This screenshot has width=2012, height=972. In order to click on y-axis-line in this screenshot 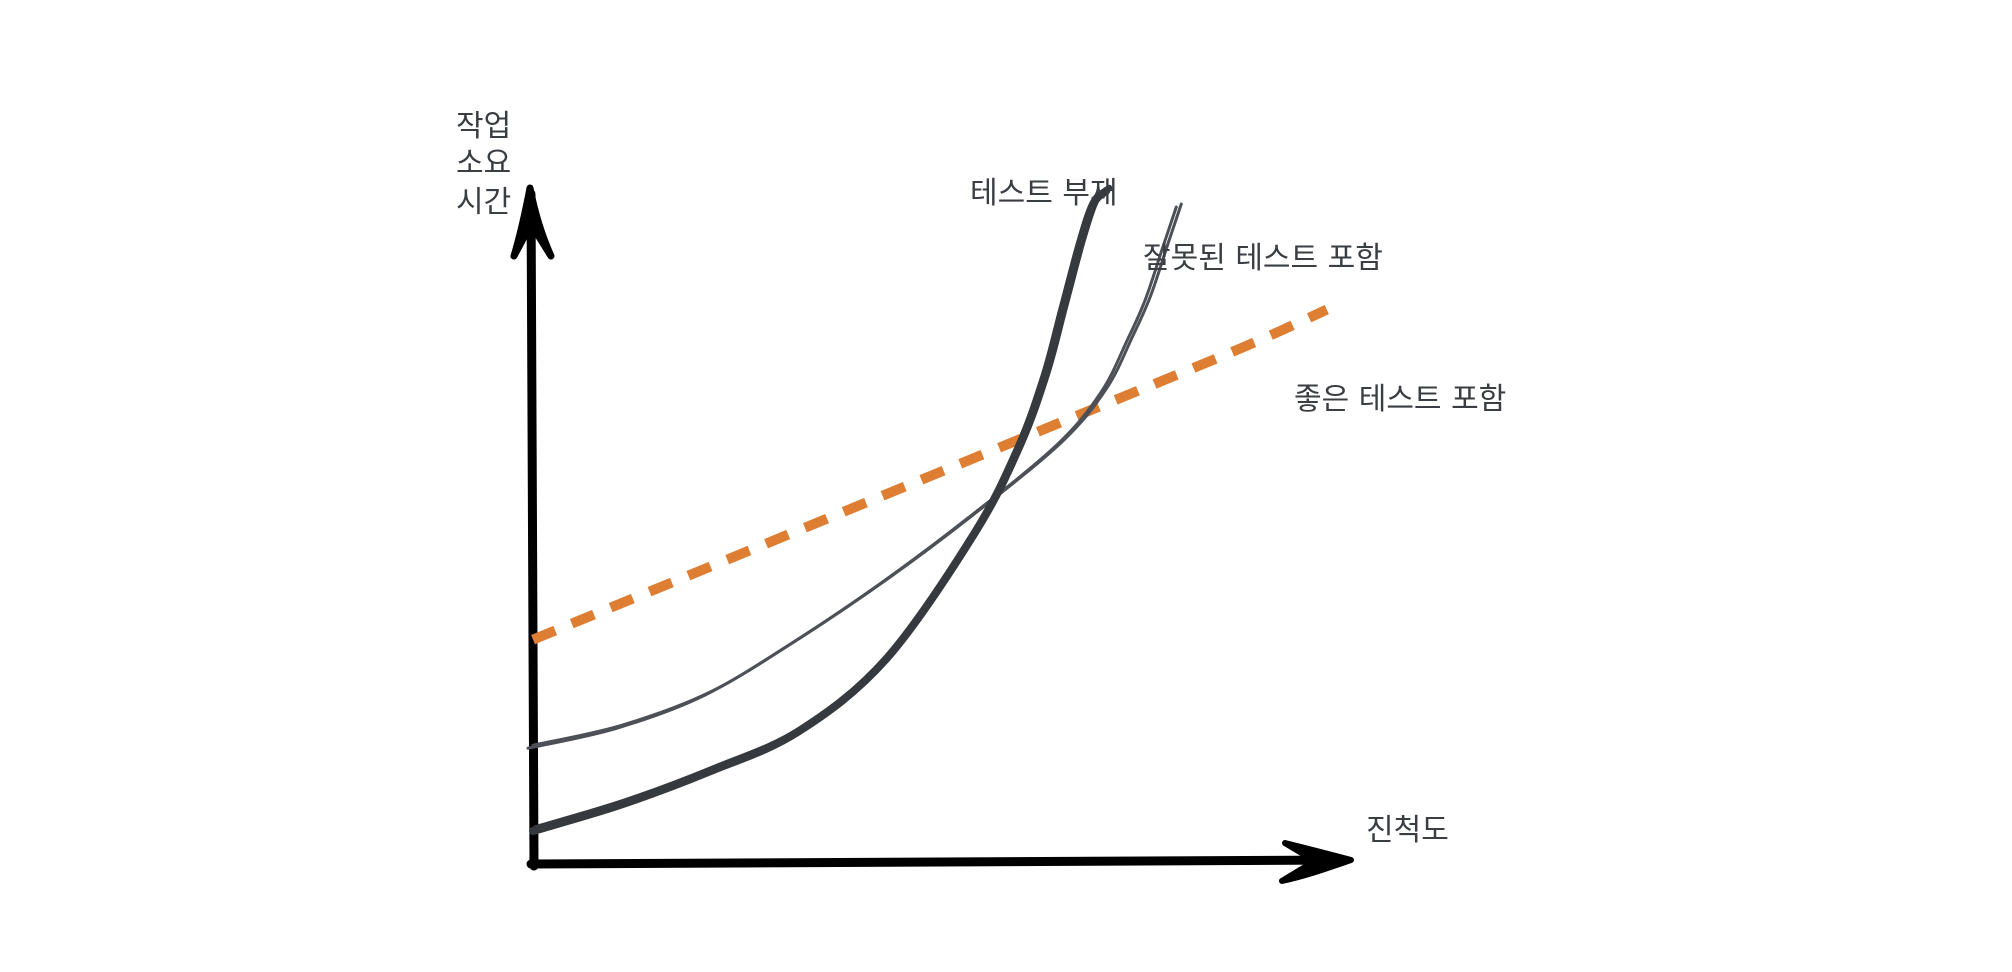, I will do `click(532, 530)`.